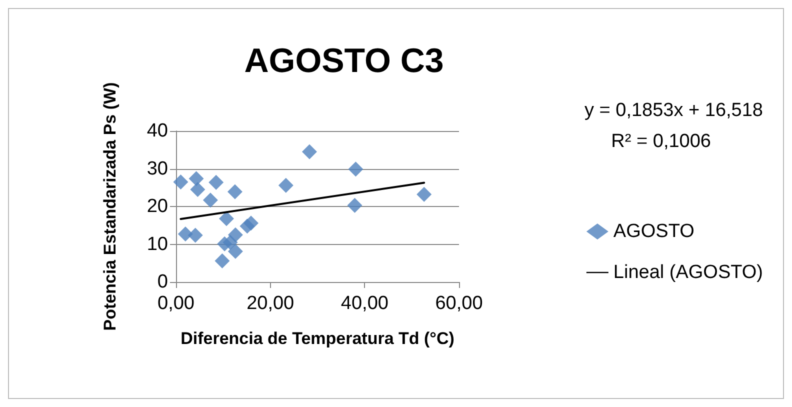 The width and height of the screenshot is (792, 407). What do you see at coordinates (344, 61) in the screenshot?
I see `chart-title: AGOSTO C3` at bounding box center [344, 61].